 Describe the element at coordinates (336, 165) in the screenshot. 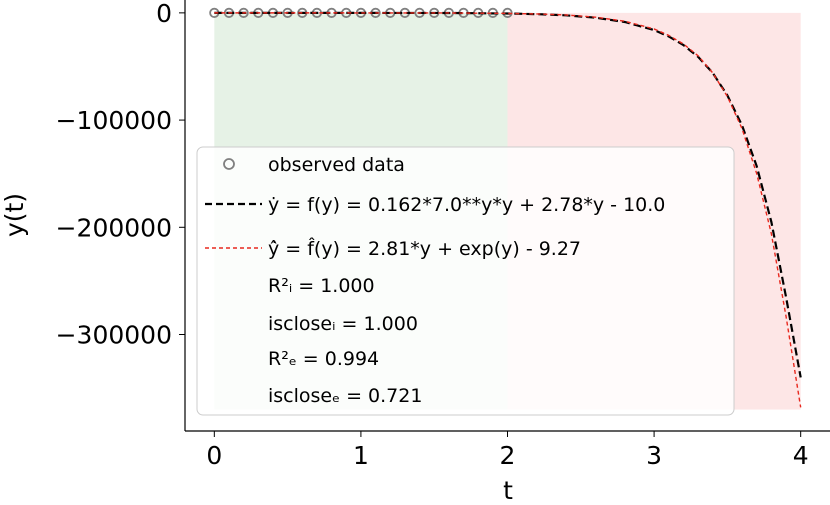

I see `legend-label-observed: observed data` at that location.